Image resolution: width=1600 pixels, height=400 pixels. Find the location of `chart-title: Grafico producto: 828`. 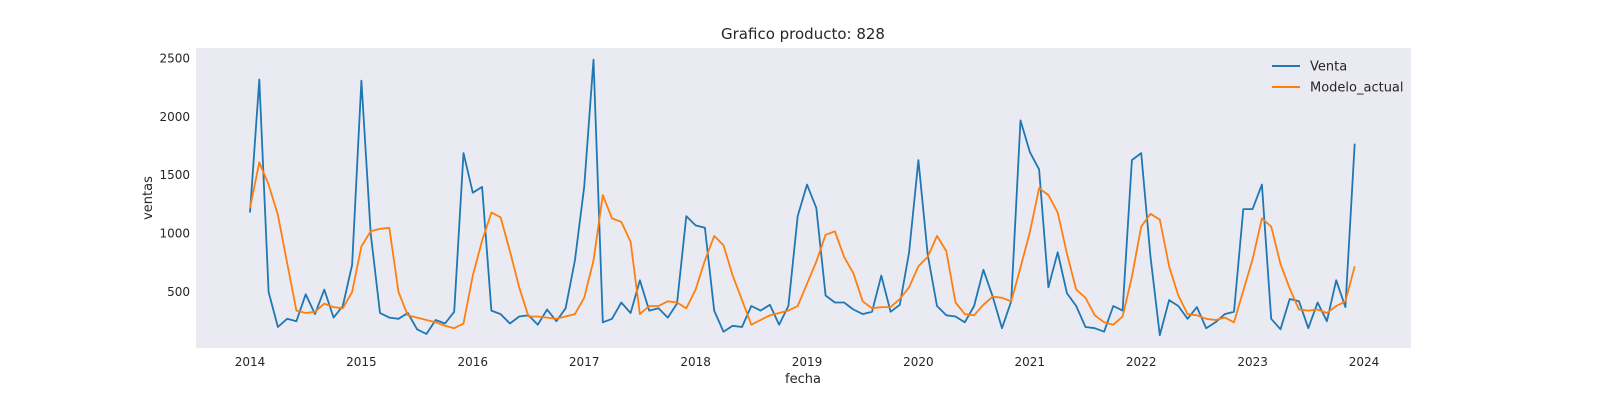

chart-title: Grafico producto: 828 is located at coordinates (803, 34).